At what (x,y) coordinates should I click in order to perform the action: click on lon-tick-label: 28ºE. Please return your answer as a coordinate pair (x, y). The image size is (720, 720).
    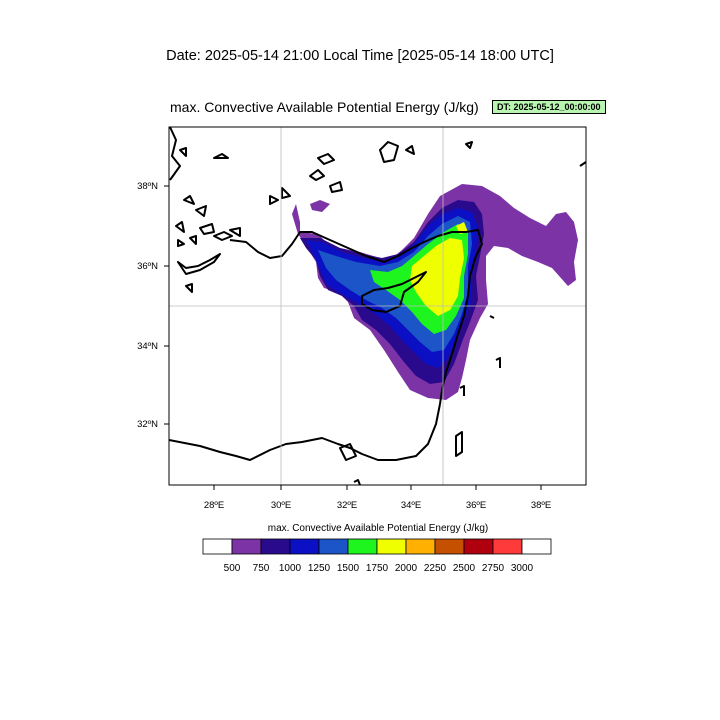
    Looking at the image, I should click on (214, 505).